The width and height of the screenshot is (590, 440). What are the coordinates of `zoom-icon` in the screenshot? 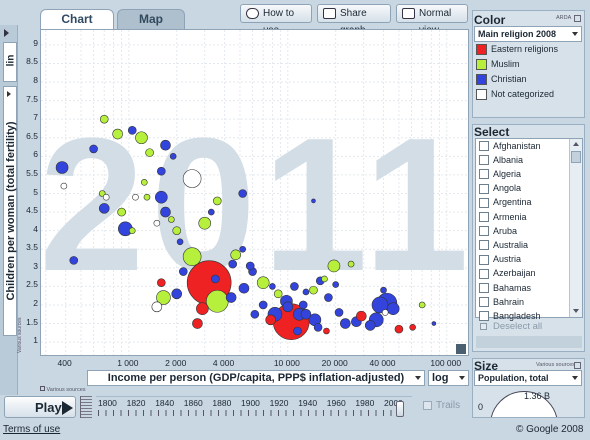 It's located at (461, 349).